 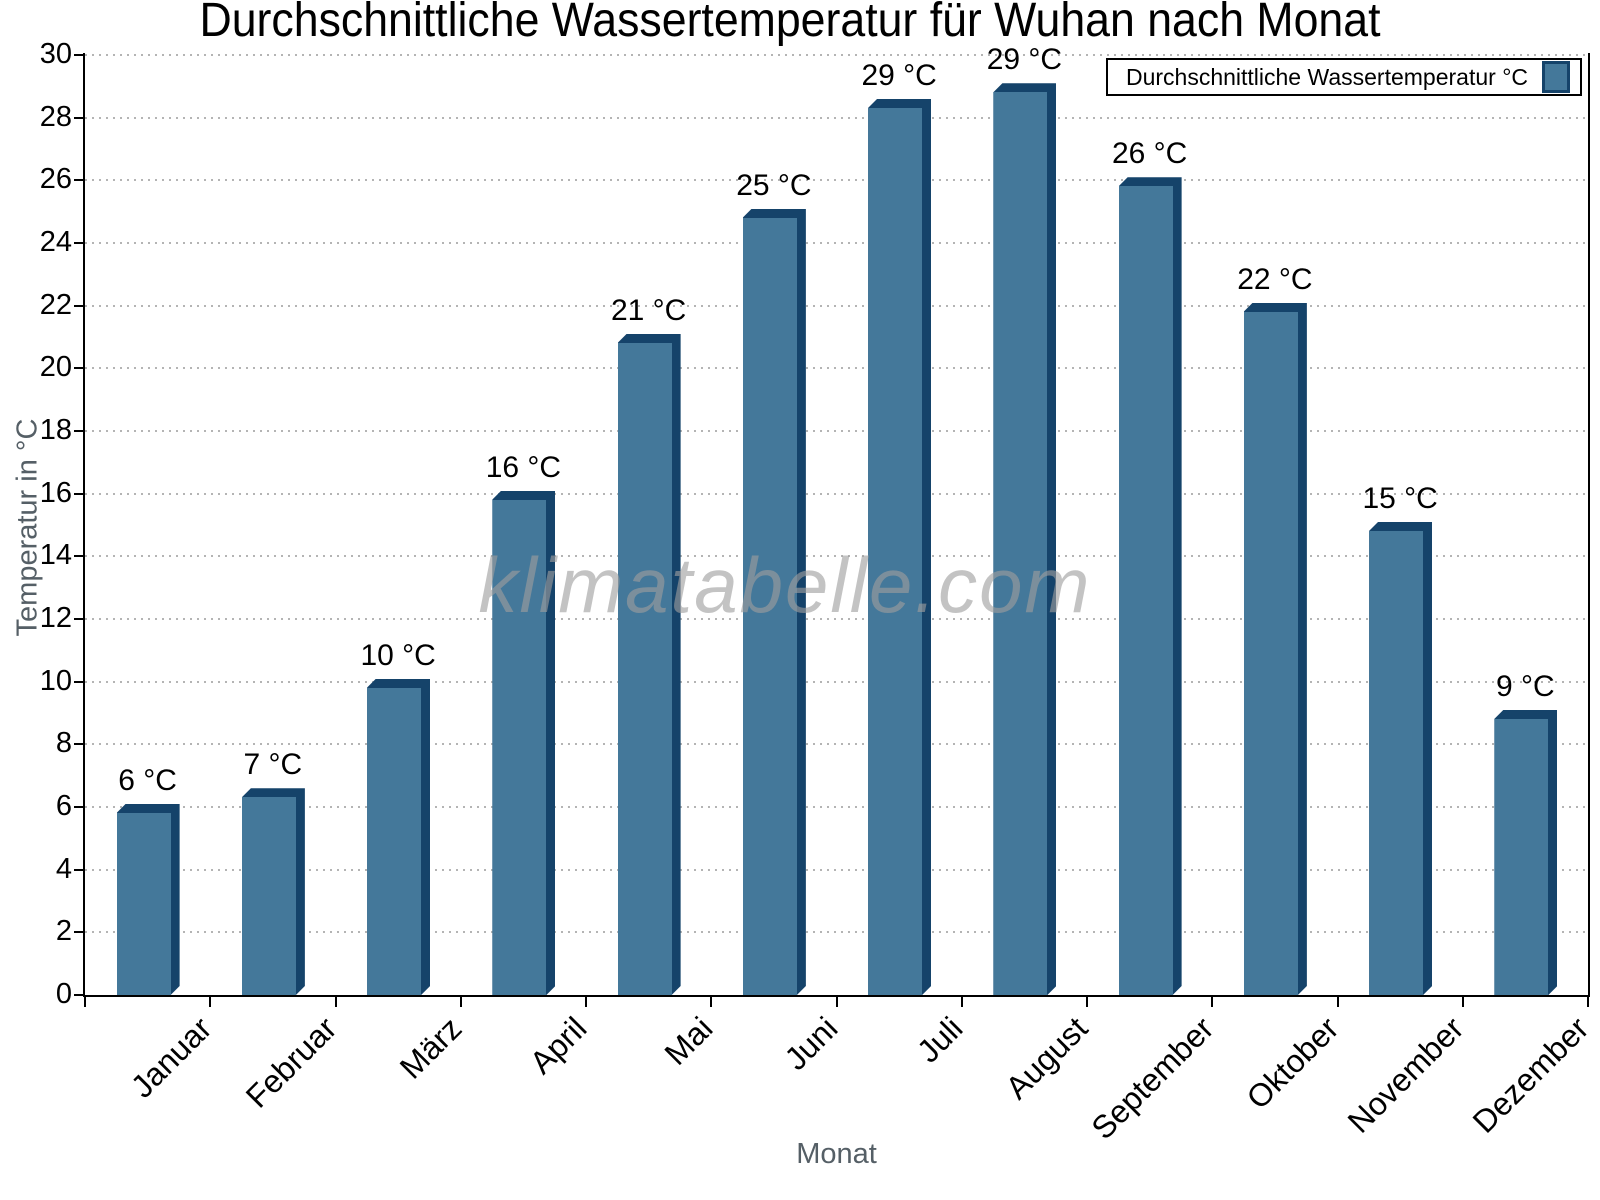 What do you see at coordinates (1400, 498) in the screenshot?
I see `bar-value-label: 15 °C` at bounding box center [1400, 498].